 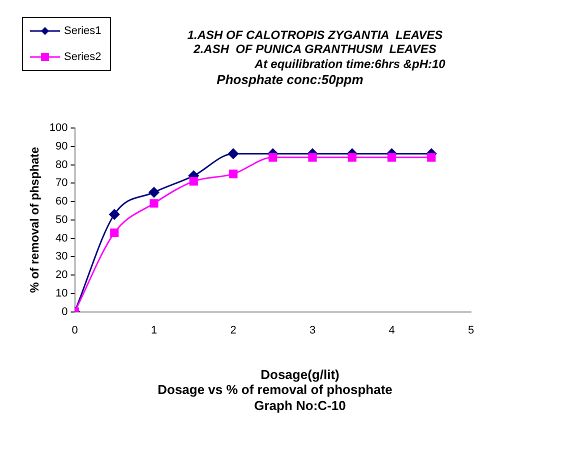 I want to click on x-tick-label: 4, so click(x=391, y=330).